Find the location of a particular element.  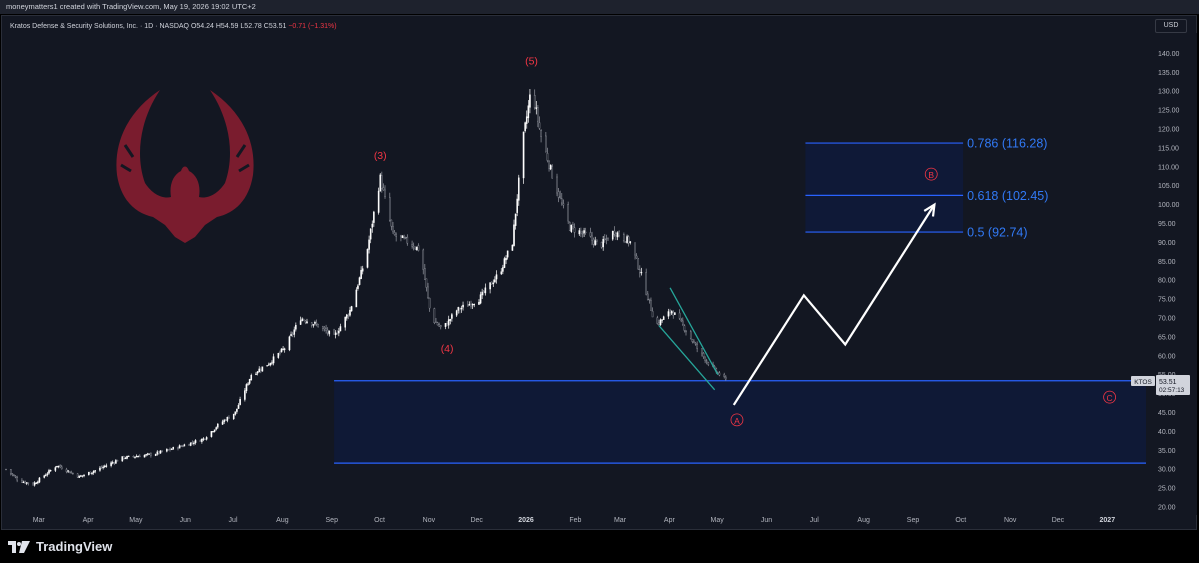

time-tick-label: Aug is located at coordinates (282, 520).